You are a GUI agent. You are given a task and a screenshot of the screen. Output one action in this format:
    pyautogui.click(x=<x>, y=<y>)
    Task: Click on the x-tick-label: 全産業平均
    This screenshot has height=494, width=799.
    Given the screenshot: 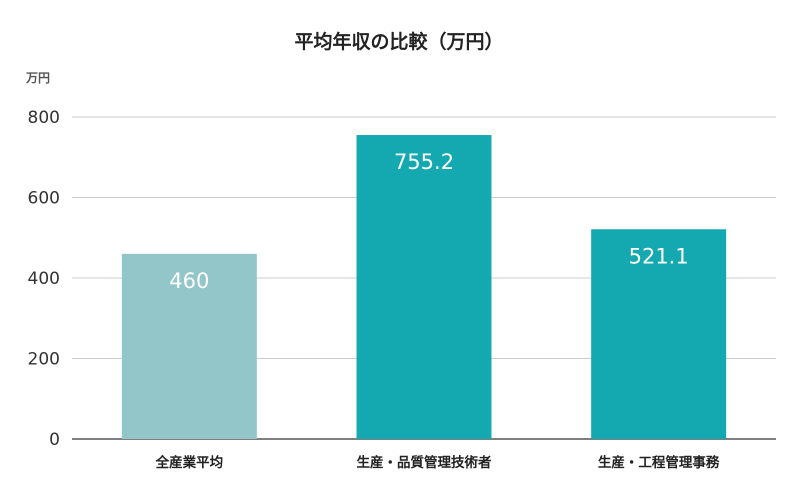 What is the action you would take?
    pyautogui.click(x=189, y=462)
    